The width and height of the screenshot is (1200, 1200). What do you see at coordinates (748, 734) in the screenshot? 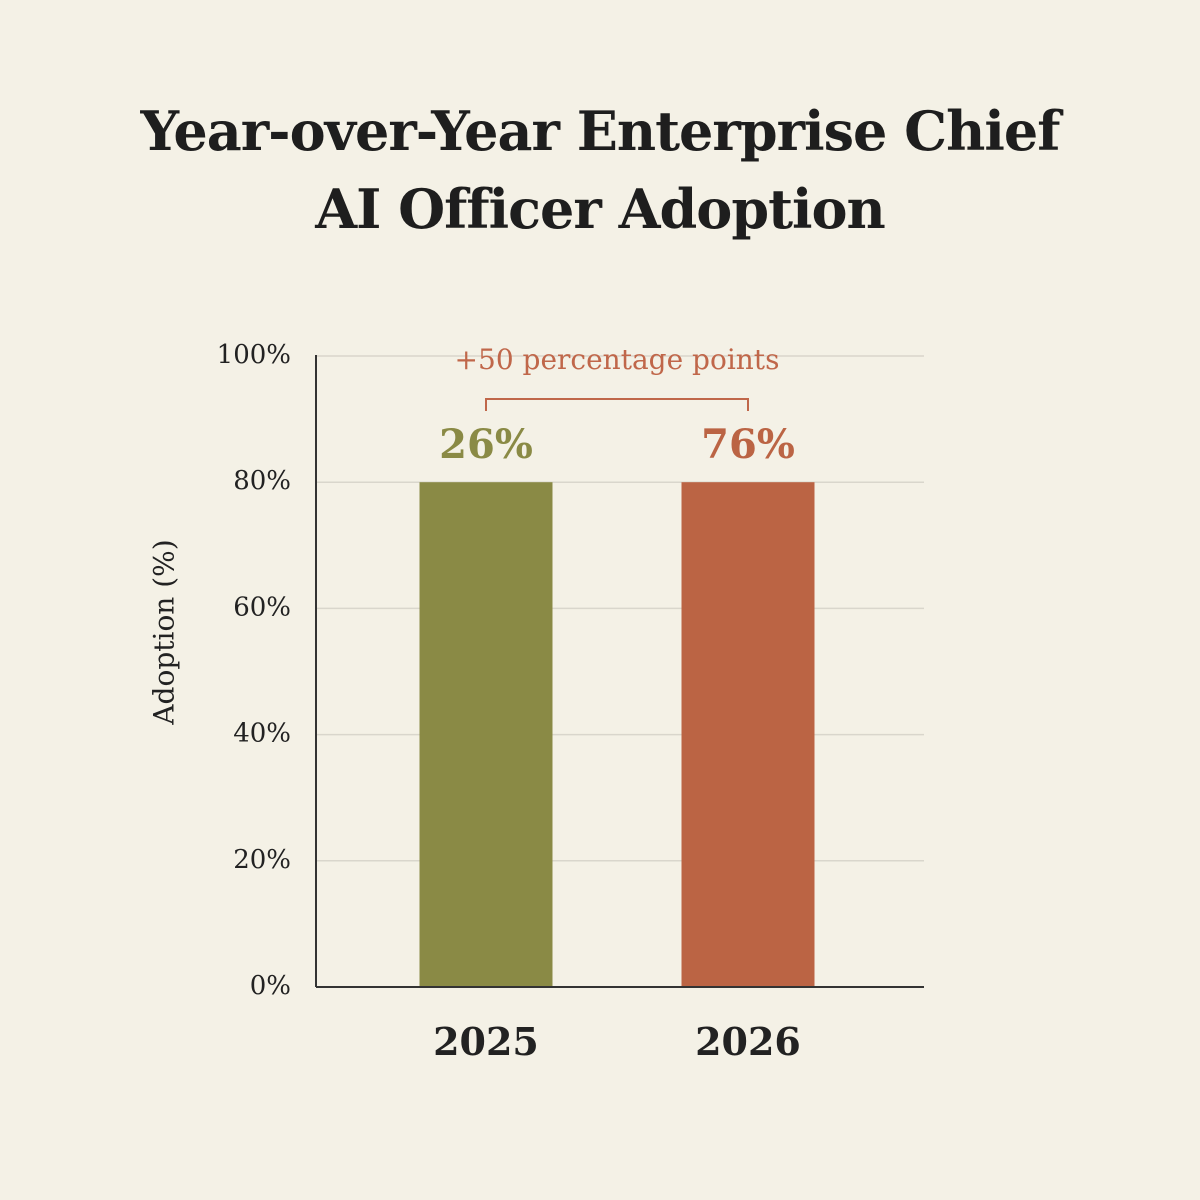
I see `bar-2026` at bounding box center [748, 734].